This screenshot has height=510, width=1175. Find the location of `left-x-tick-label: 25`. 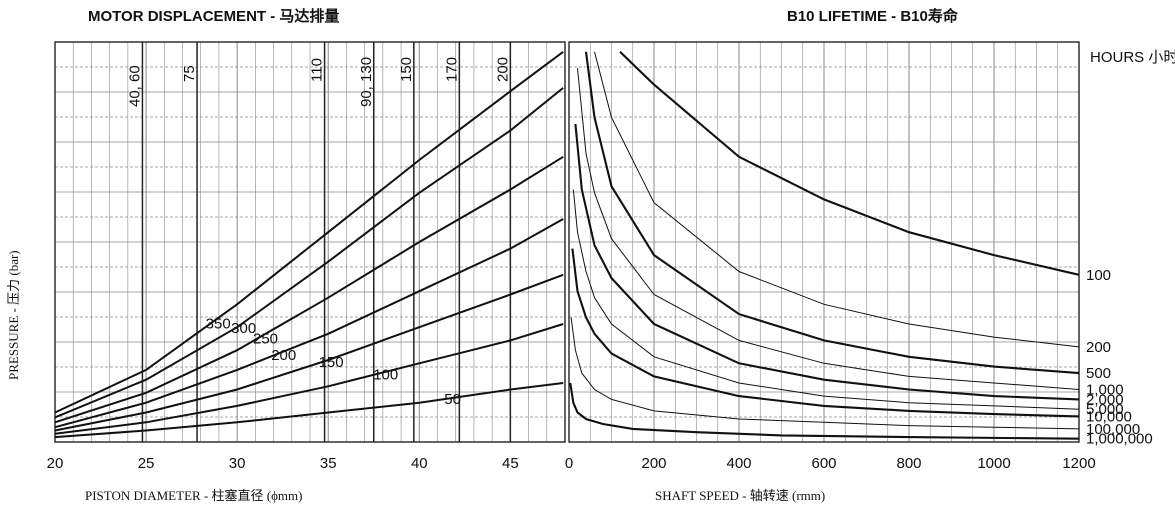

left-x-tick-label: 25 is located at coordinates (146, 463).